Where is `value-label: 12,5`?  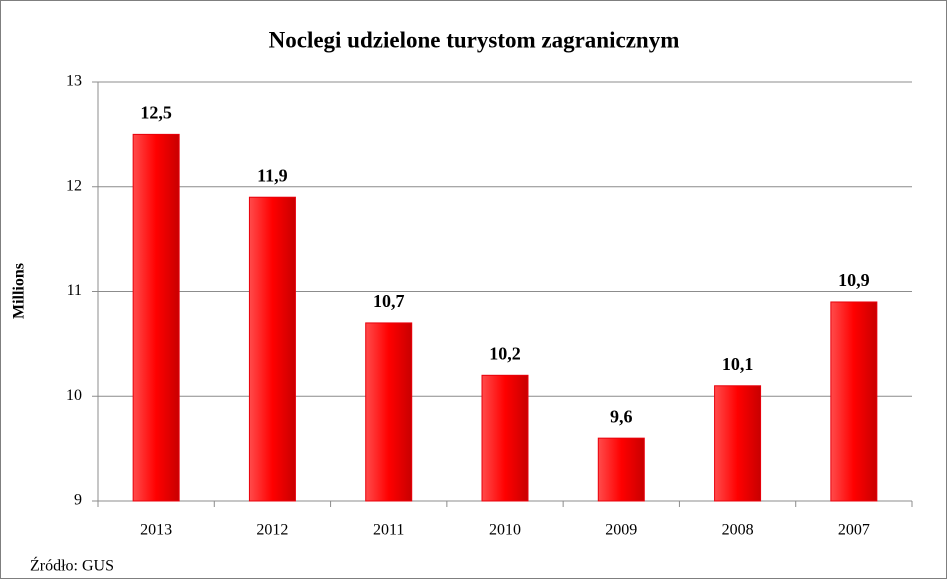
value-label: 12,5 is located at coordinates (156, 113).